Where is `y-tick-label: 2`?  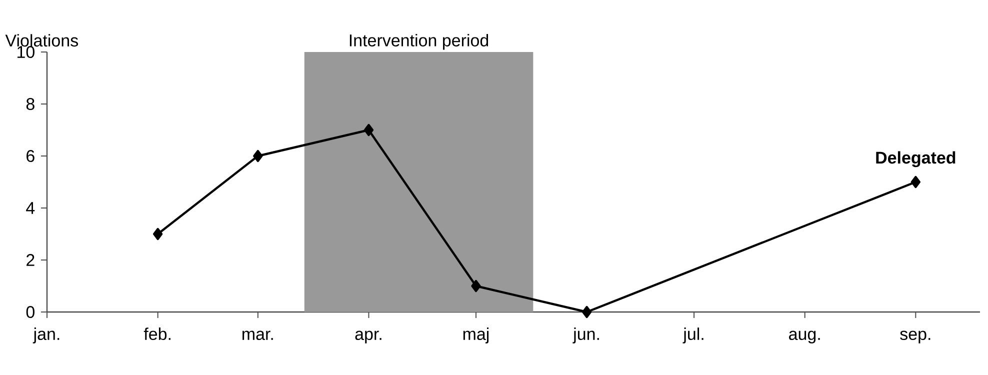 y-tick-label: 2 is located at coordinates (30, 260).